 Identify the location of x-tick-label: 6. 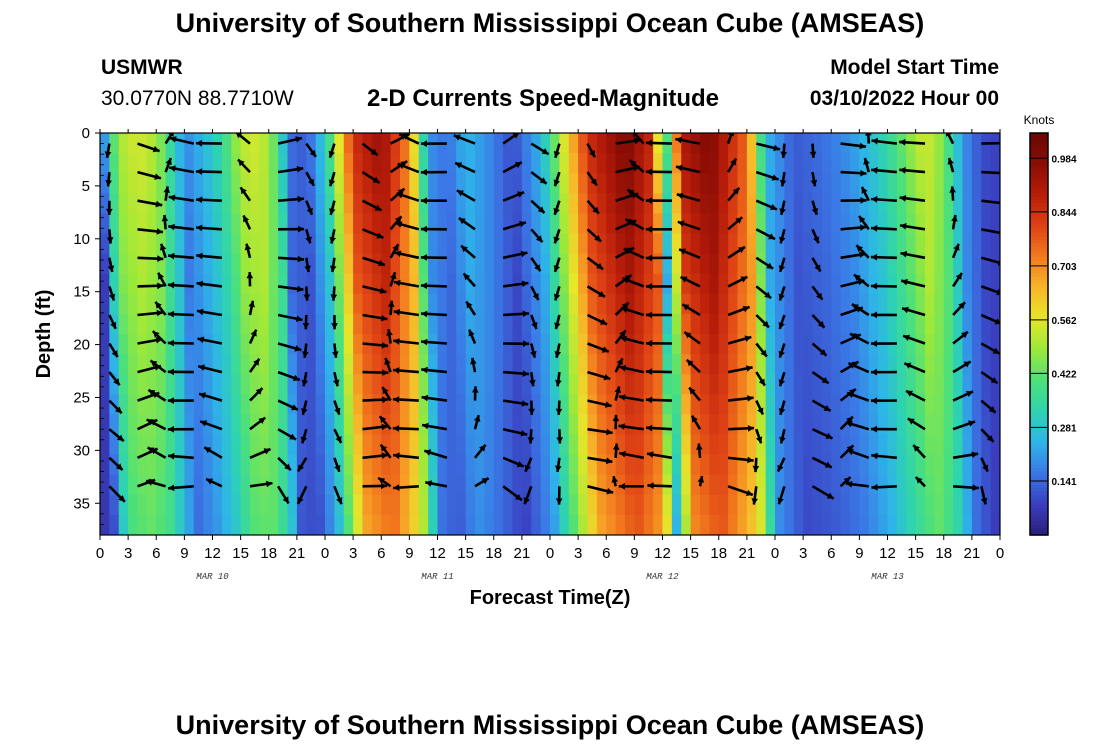
(606, 553).